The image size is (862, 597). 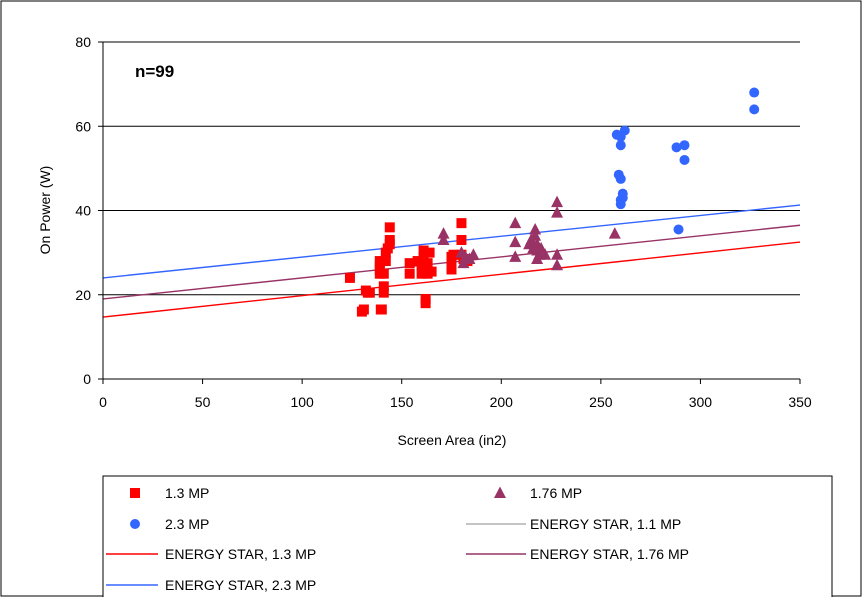 I want to click on annotation-n99: n=99, so click(x=154, y=71).